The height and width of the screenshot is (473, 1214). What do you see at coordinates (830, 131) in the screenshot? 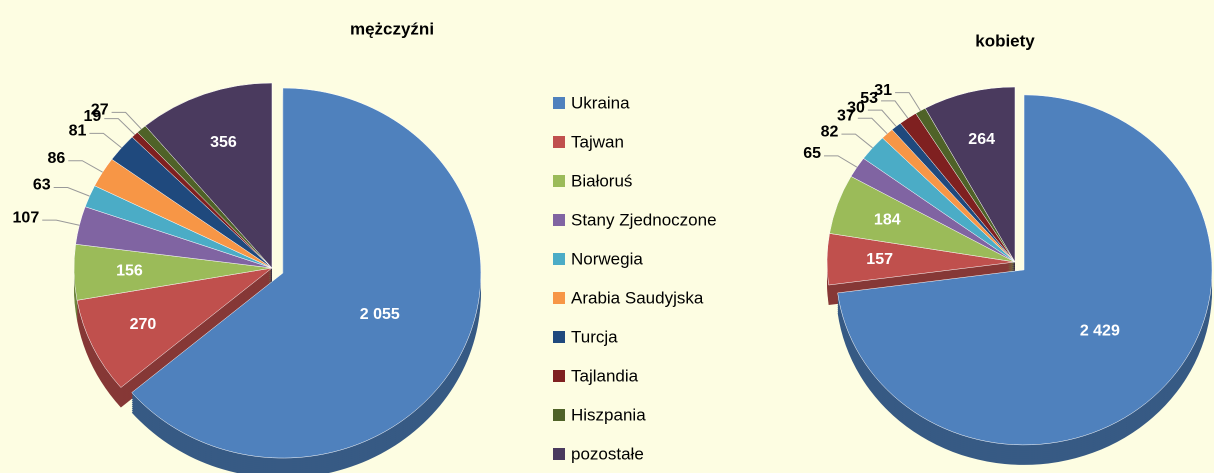
I see `value-label: 82` at bounding box center [830, 131].